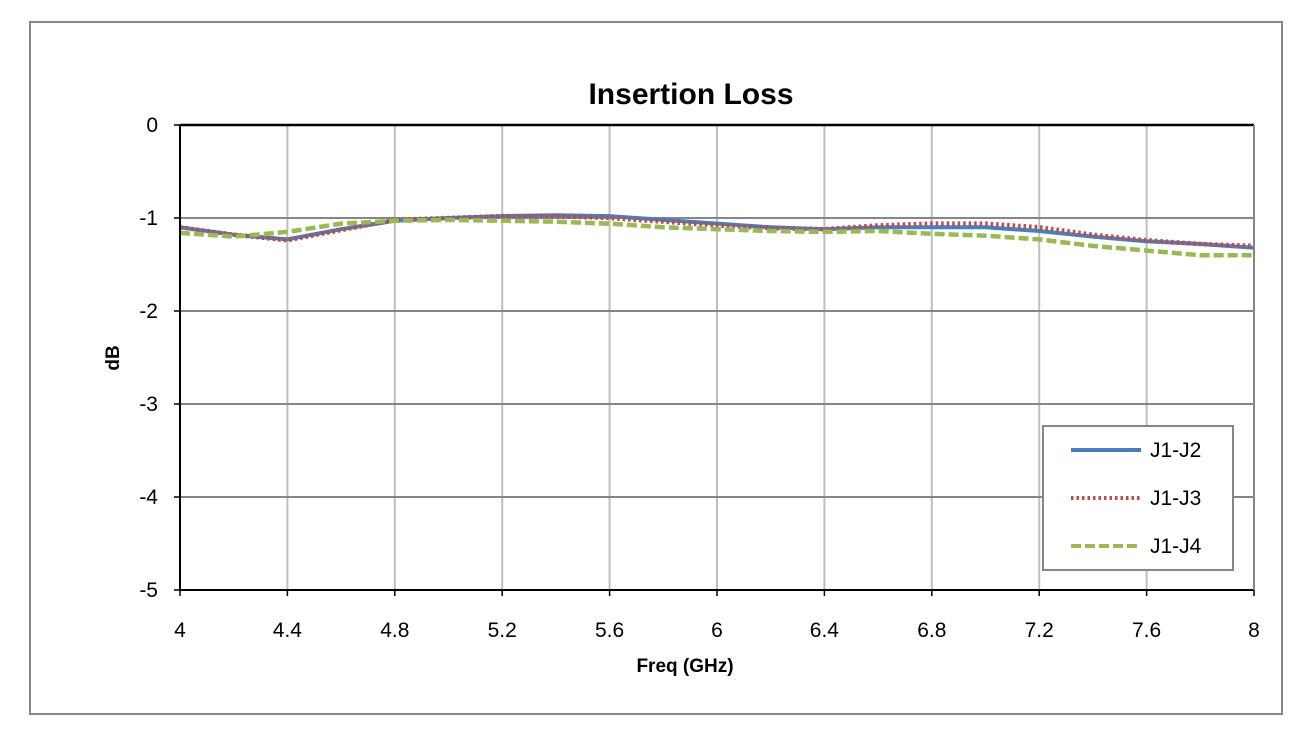  Describe the element at coordinates (1175, 450) in the screenshot. I see `legend-label-j1-j2: J1-J2` at that location.